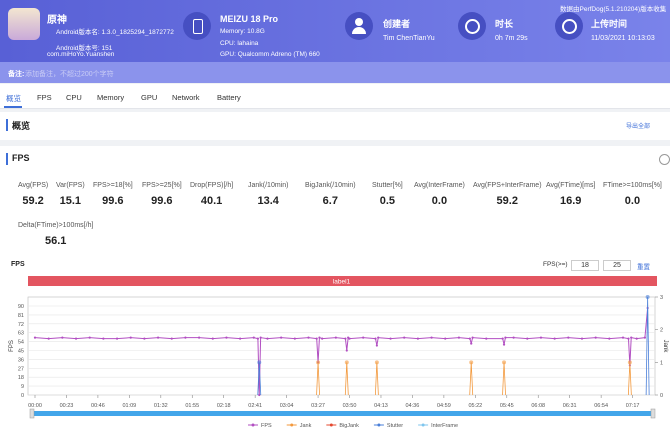 The width and height of the screenshot is (670, 430). Describe the element at coordinates (349, 426) in the screenshot. I see `legend-label: BigJank` at that location.